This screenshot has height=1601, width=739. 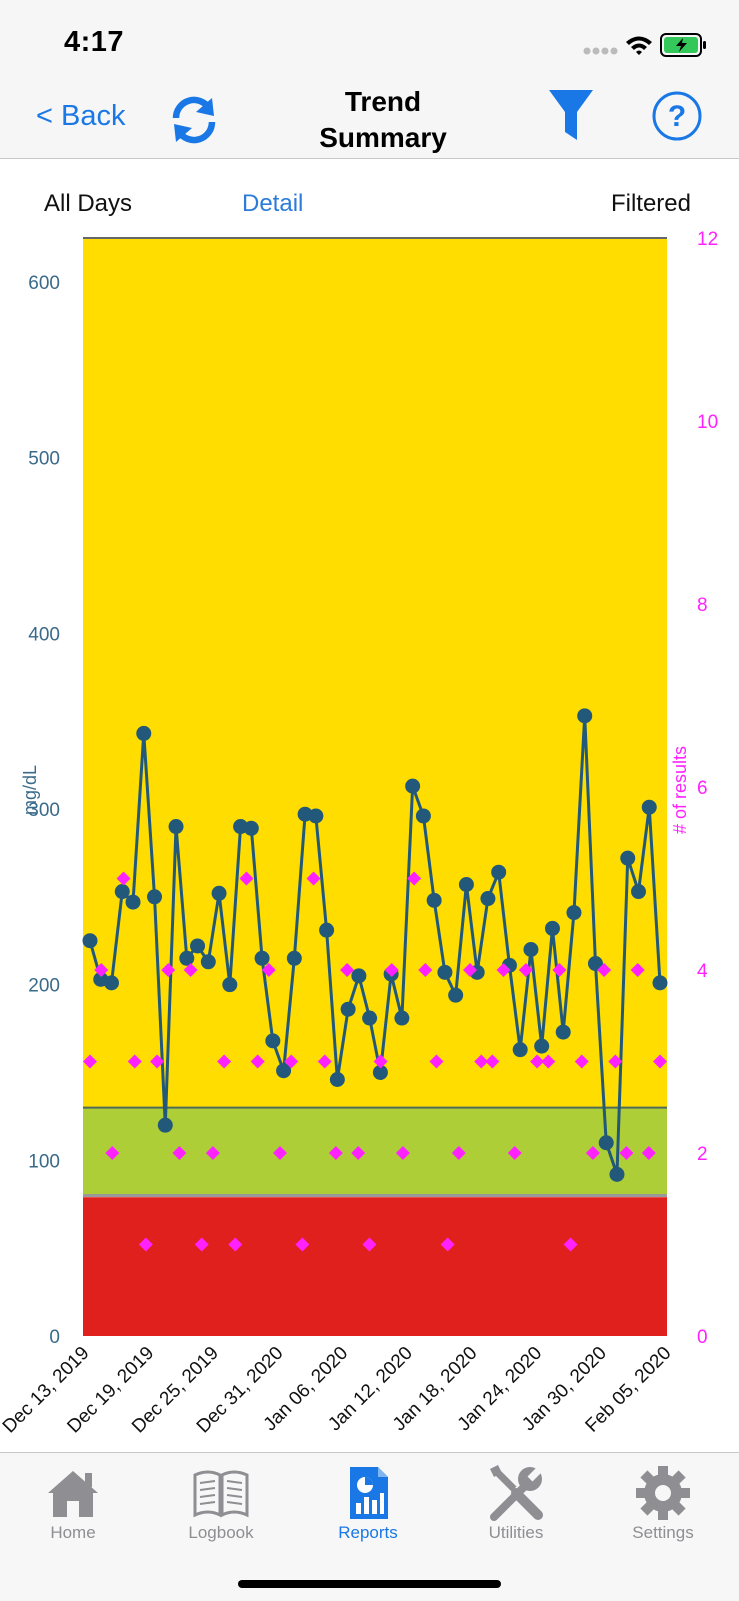 What do you see at coordinates (517, 1492) in the screenshot?
I see `tools-icon` at bounding box center [517, 1492].